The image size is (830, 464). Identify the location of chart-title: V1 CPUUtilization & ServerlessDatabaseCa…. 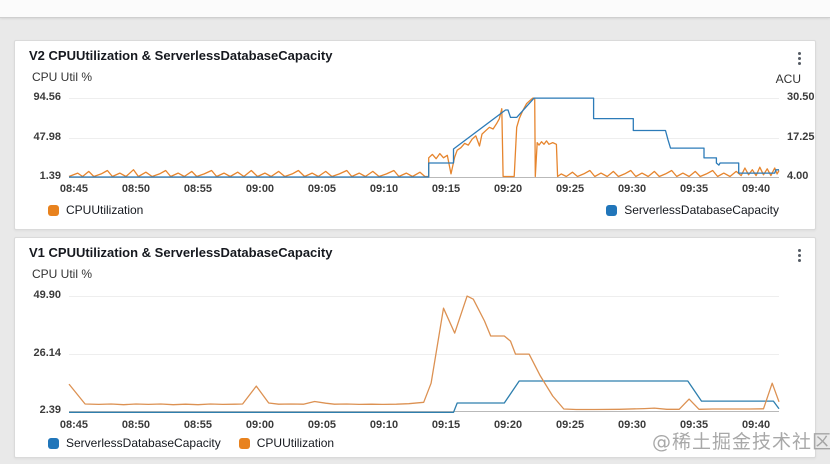
(181, 252).